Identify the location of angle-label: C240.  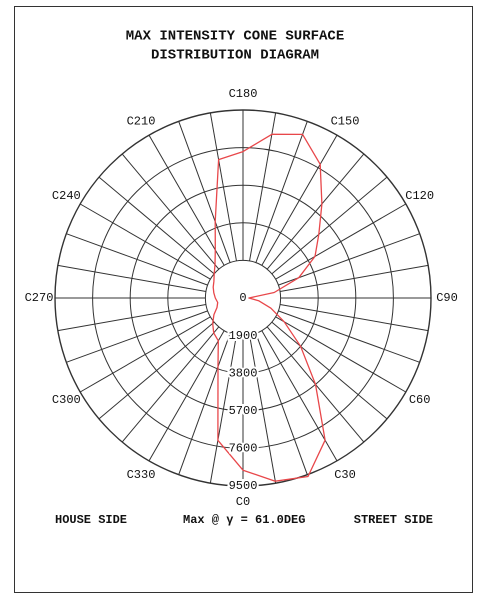
(66, 196).